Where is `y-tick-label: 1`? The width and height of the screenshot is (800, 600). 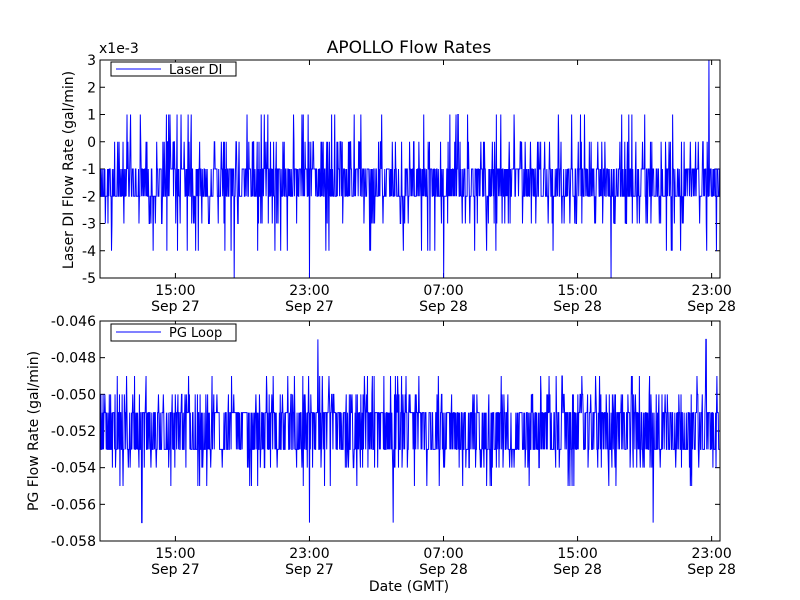 y-tick-label: 1 is located at coordinates (91, 116).